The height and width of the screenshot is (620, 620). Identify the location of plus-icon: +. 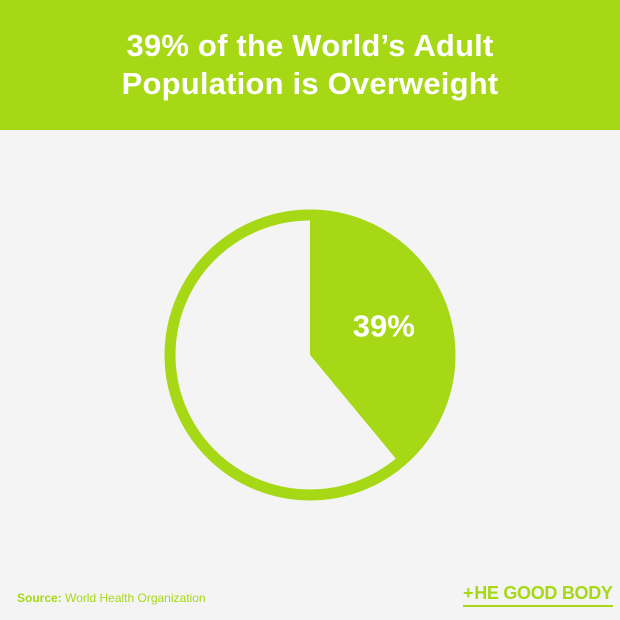
(468, 593).